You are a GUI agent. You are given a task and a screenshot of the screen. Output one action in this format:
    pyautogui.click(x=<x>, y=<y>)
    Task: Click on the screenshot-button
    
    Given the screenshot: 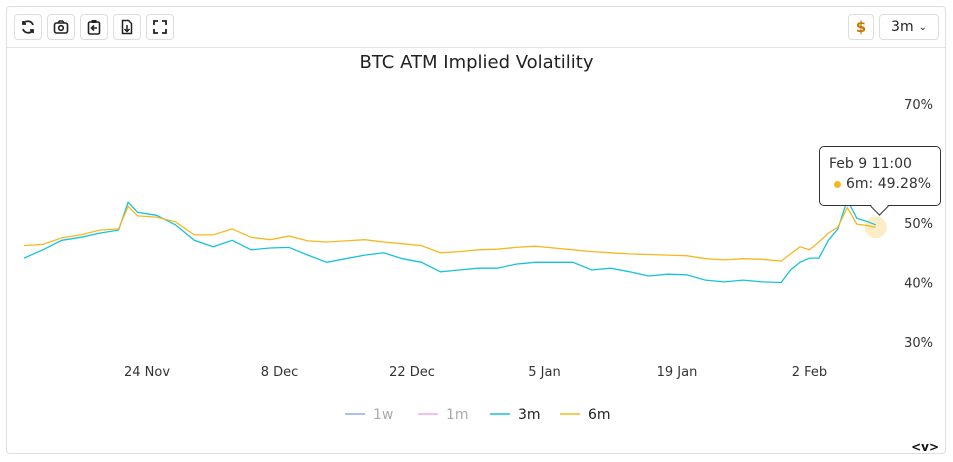 What is the action you would take?
    pyautogui.click(x=61, y=27)
    